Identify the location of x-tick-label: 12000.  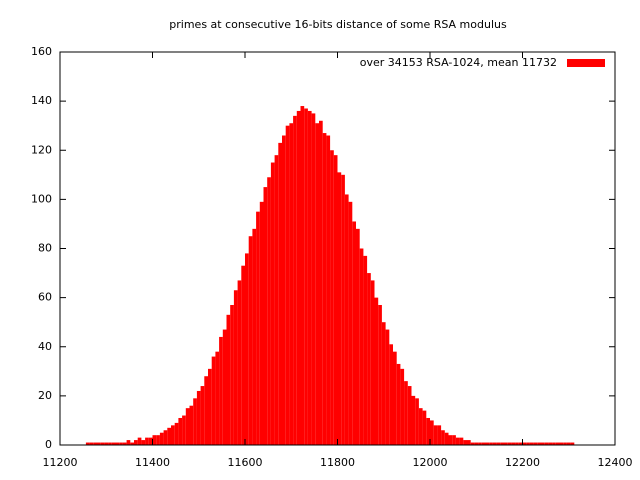
(430, 462).